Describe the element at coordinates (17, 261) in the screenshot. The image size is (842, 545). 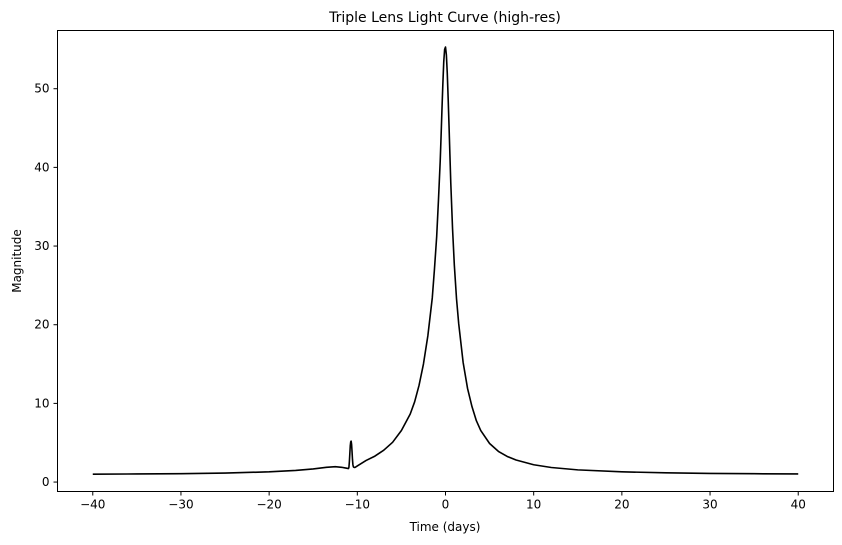
I see `y-axis-label: Magnitude` at that location.